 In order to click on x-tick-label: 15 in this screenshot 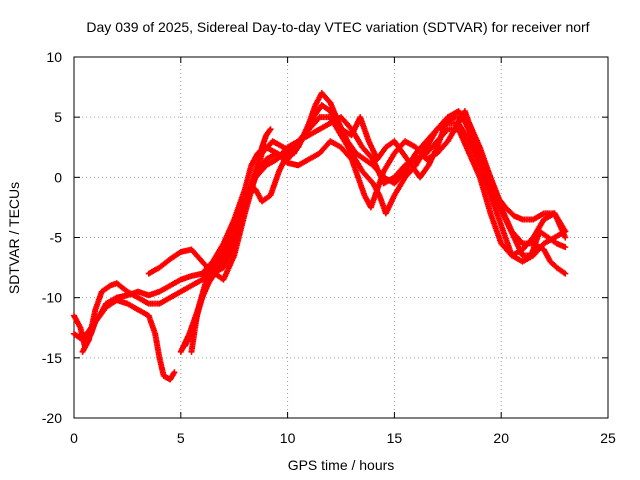, I will do `click(395, 438)`.